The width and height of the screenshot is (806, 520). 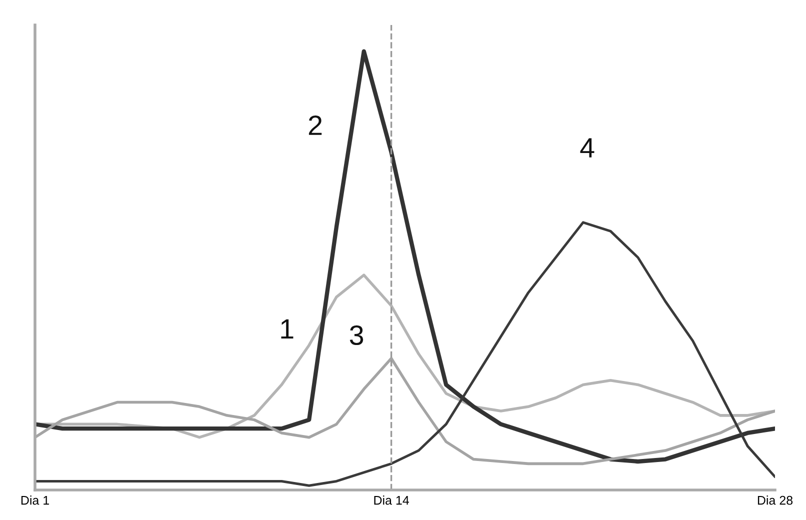 I want to click on x-tick-label: Dia 1, so click(x=35, y=500).